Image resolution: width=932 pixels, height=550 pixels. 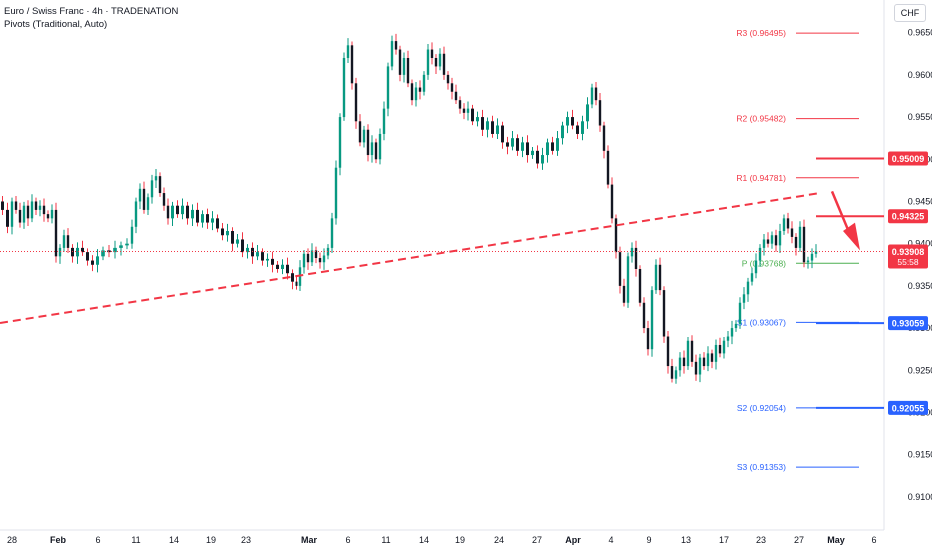 What do you see at coordinates (910, 13) in the screenshot?
I see `currency-button: CHF` at bounding box center [910, 13].